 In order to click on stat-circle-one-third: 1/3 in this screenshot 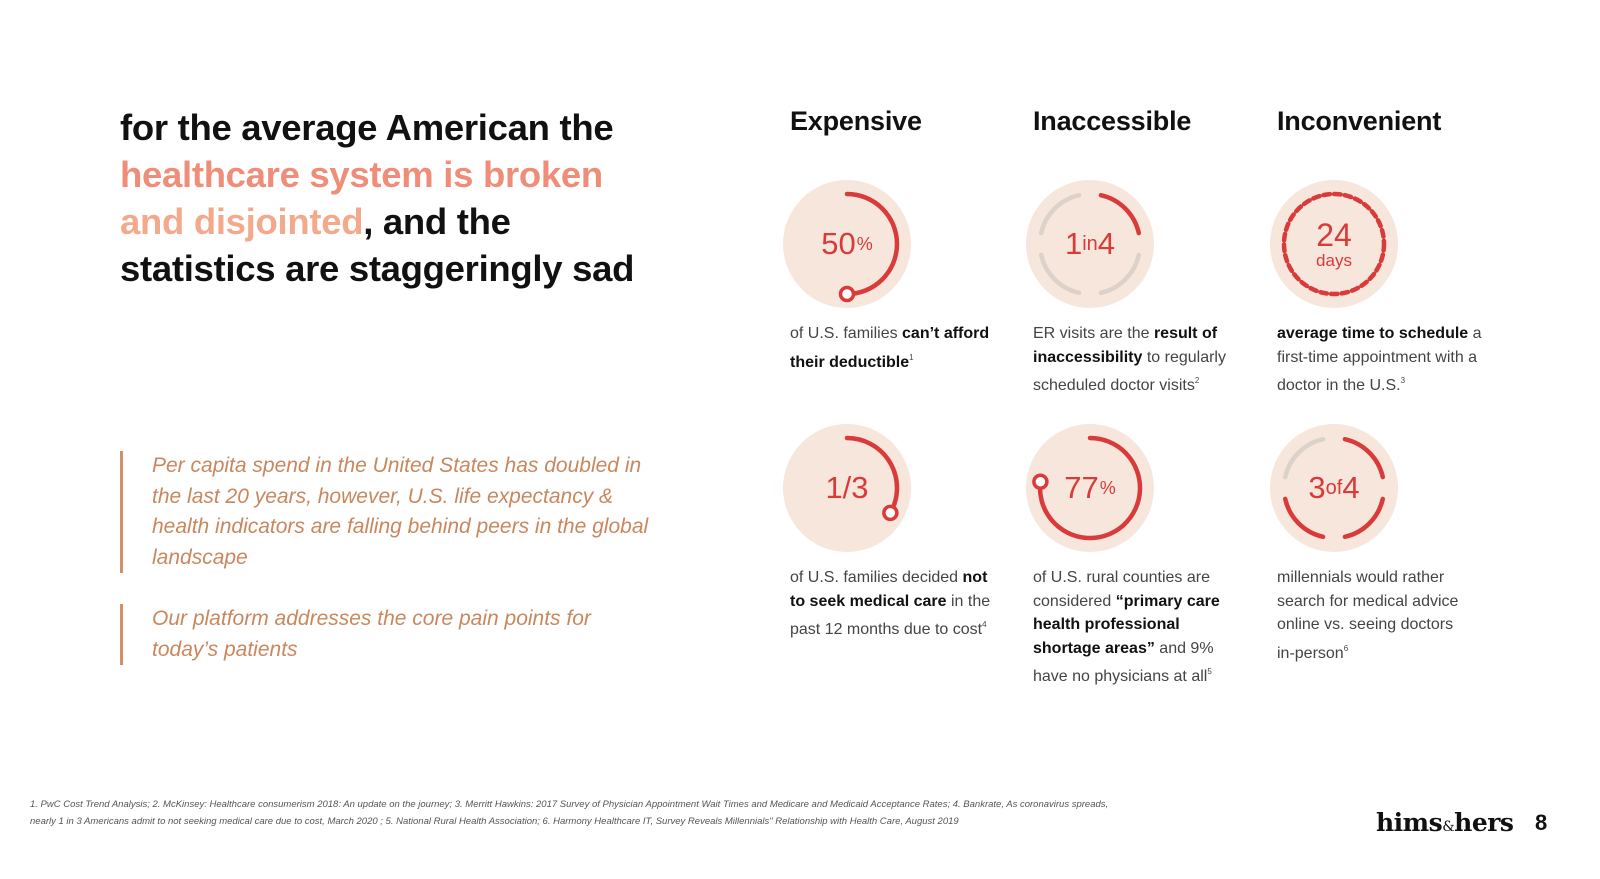, I will do `click(847, 488)`.